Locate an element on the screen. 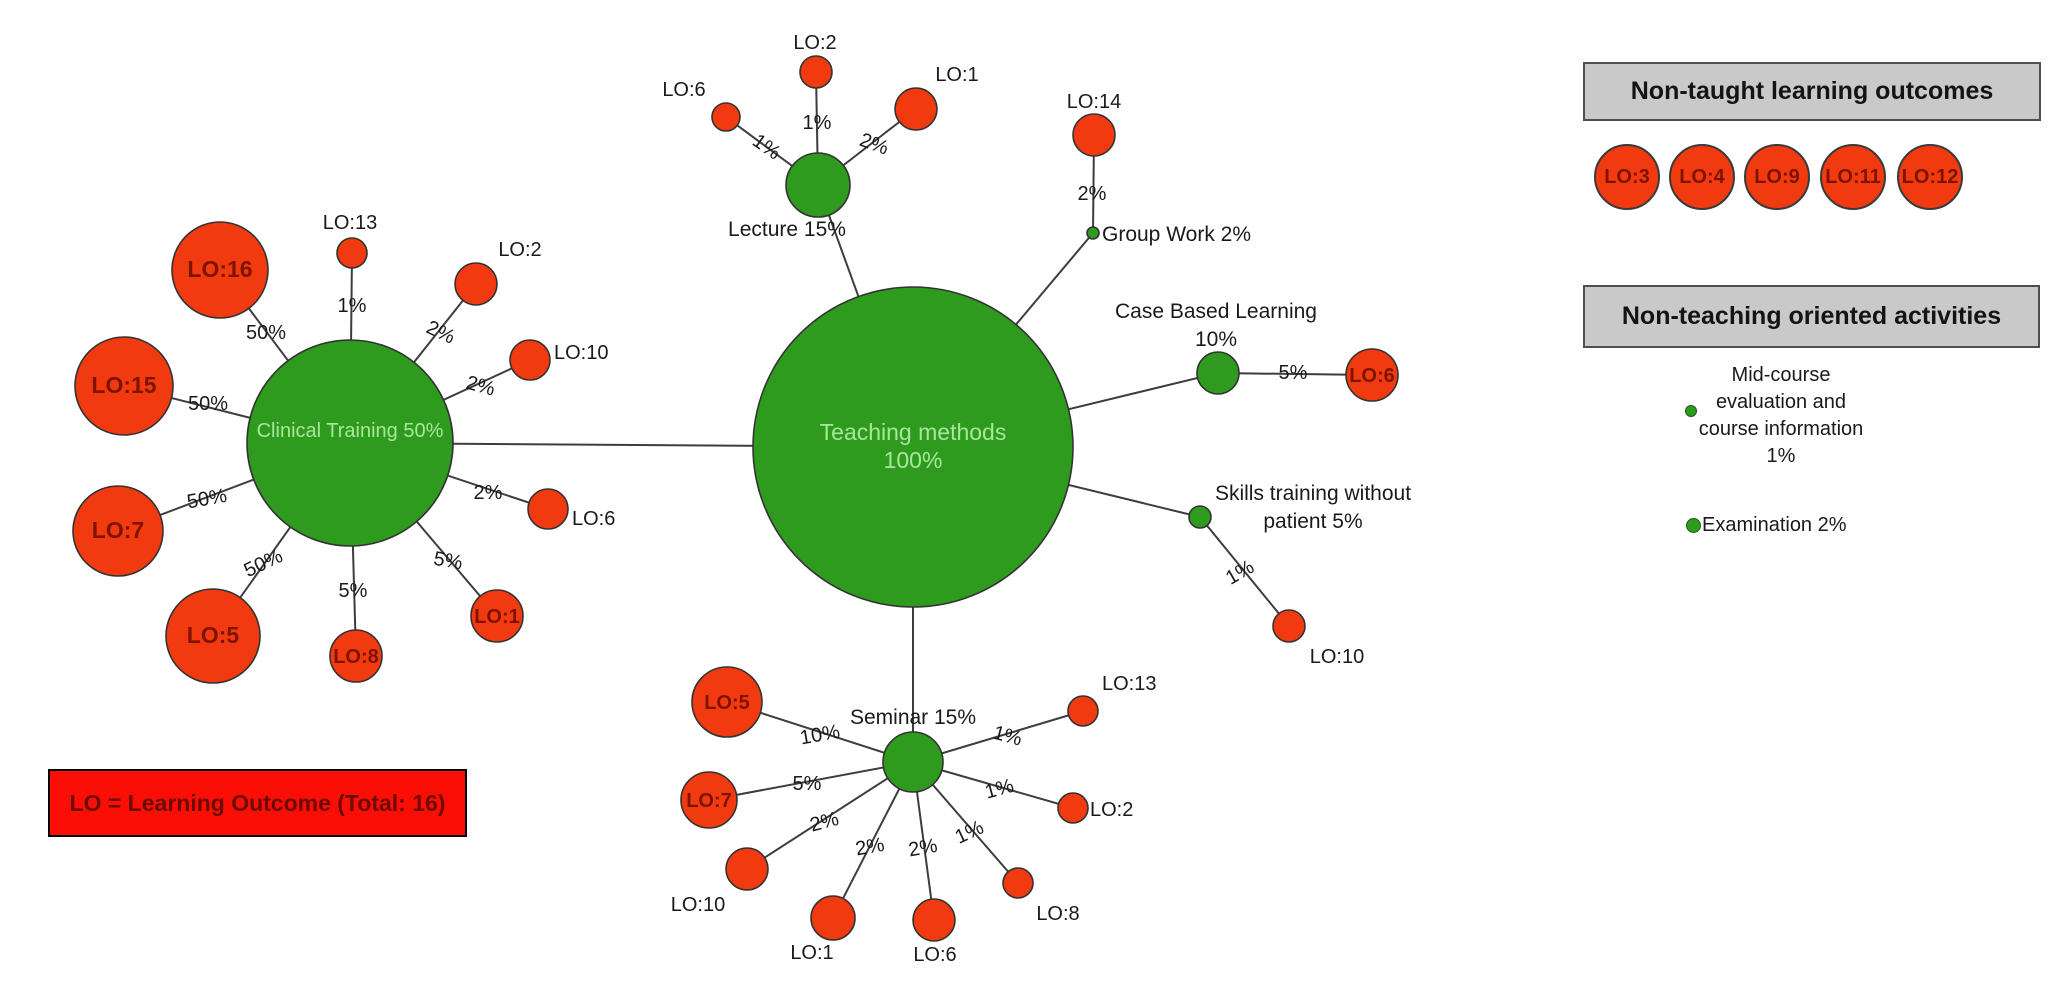  method-node-group-work is located at coordinates (1093, 233).